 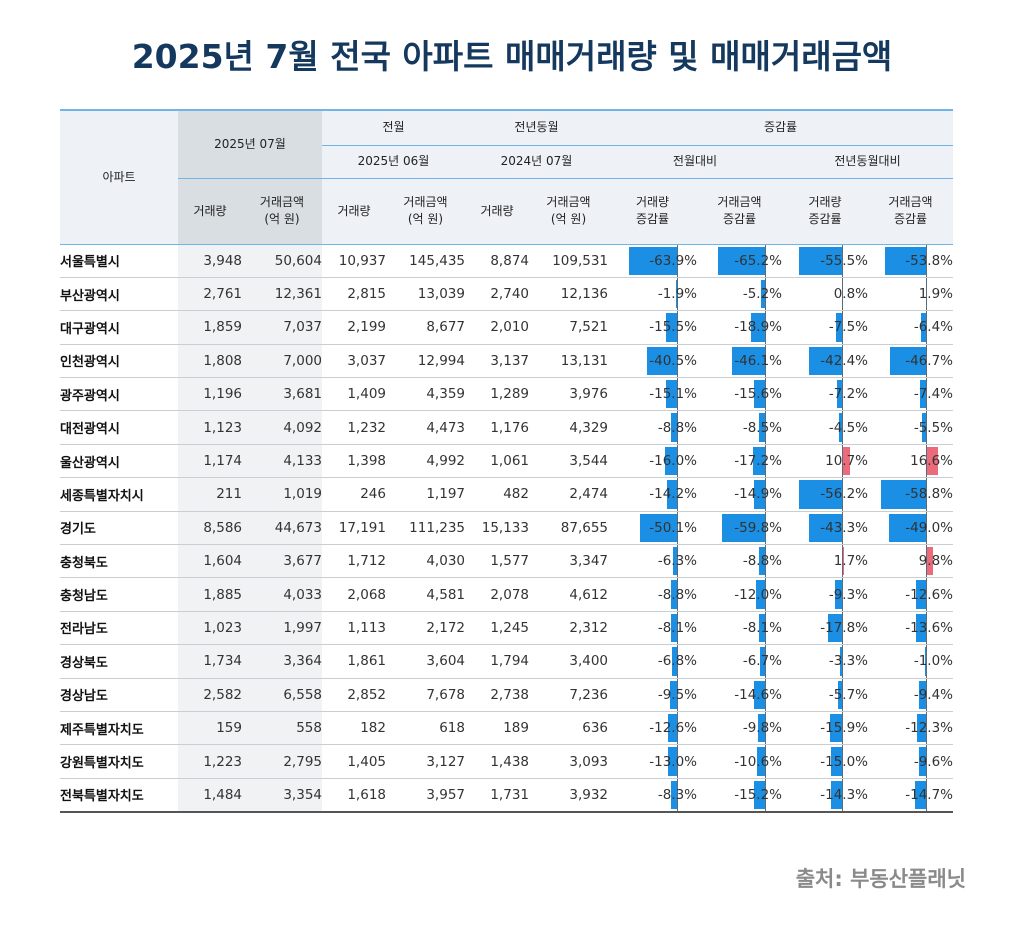 What do you see at coordinates (652, 661) in the screenshot?
I see `cell-rate-r1: -6.8%` at bounding box center [652, 661].